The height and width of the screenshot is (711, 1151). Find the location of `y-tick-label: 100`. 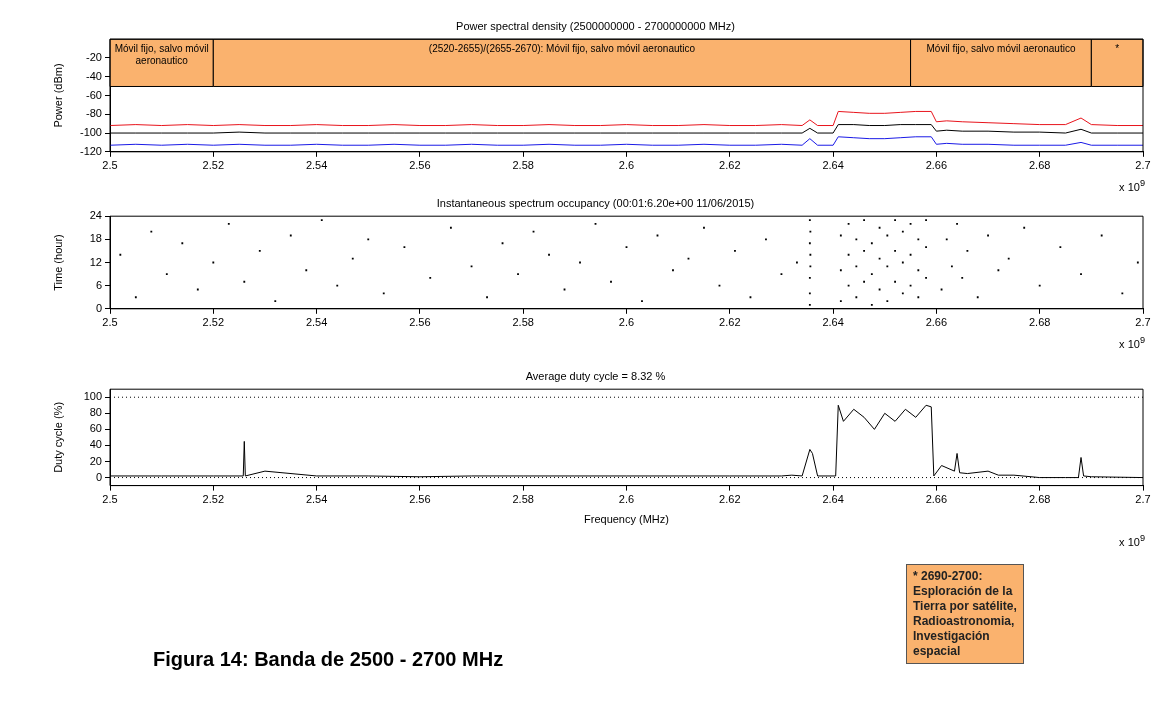

y-tick-label: 100 is located at coordinates (92, 396).